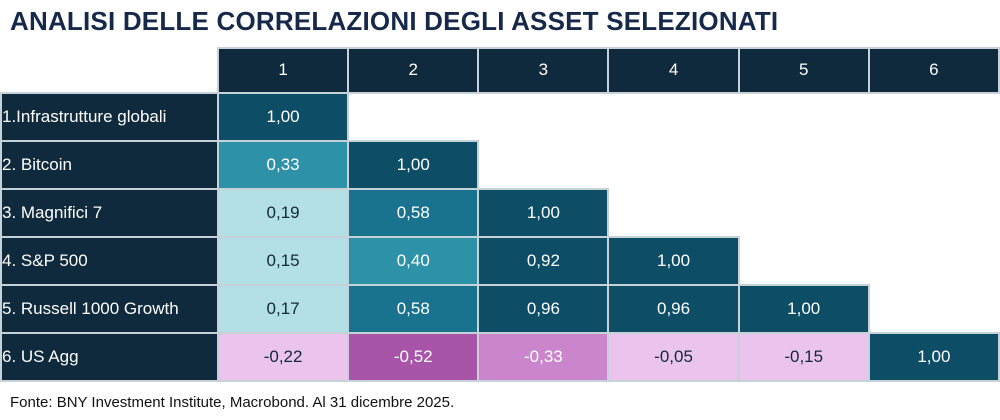 The width and height of the screenshot is (1000, 420). I want to click on column-header-4: 4, so click(673, 70).